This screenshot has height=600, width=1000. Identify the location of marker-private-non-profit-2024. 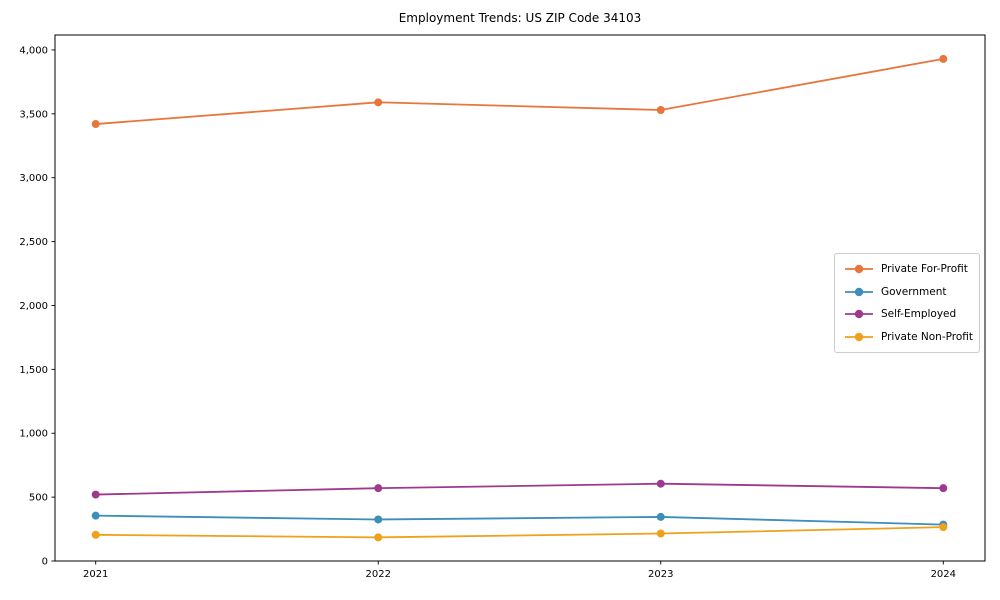
(943, 527).